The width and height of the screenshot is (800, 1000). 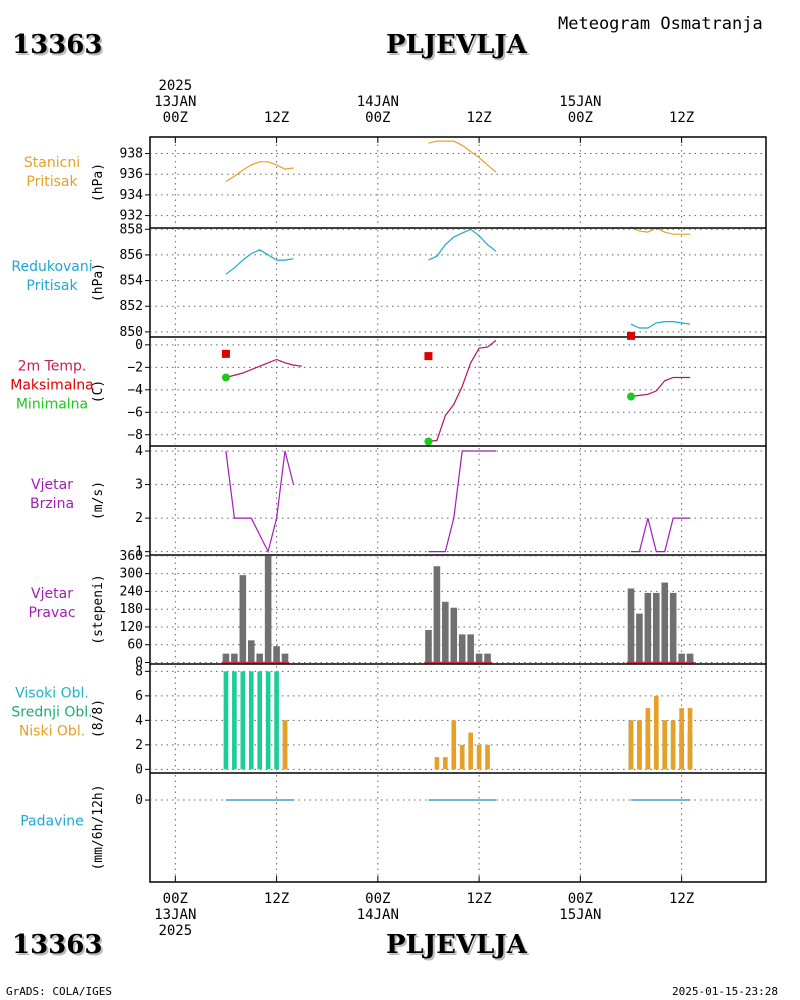 What do you see at coordinates (139, 345) in the screenshot?
I see `y-tick-label: 0` at bounding box center [139, 345].